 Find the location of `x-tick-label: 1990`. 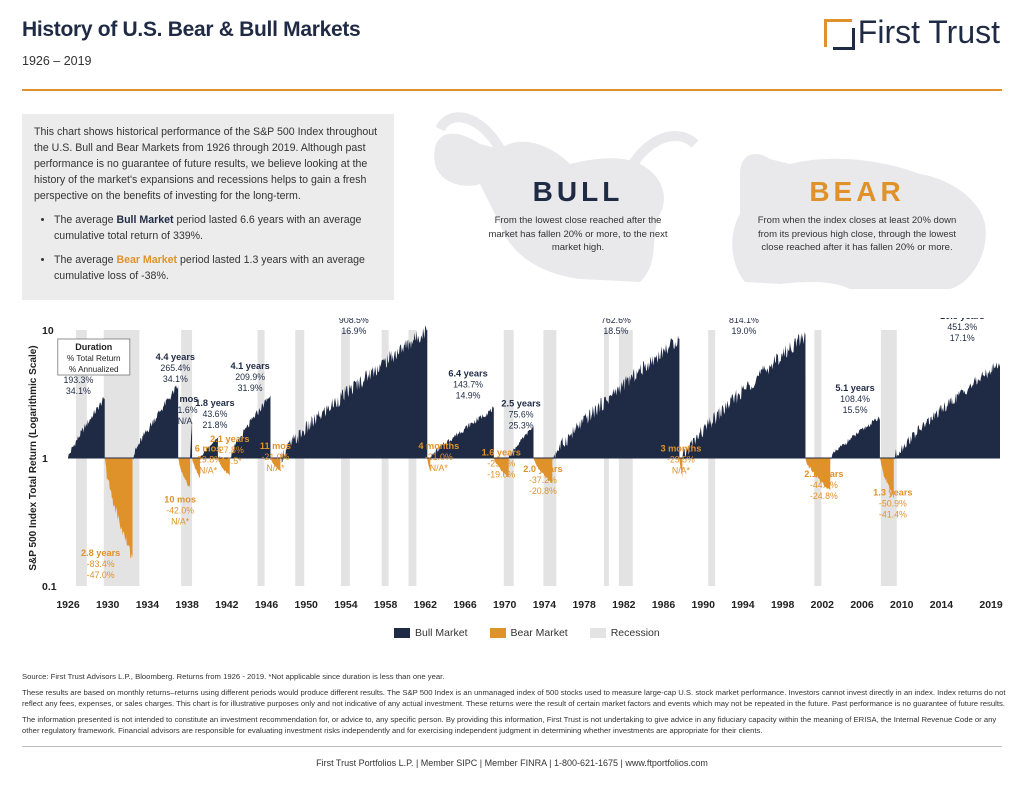

x-tick-label: 1990 is located at coordinates (704, 605).